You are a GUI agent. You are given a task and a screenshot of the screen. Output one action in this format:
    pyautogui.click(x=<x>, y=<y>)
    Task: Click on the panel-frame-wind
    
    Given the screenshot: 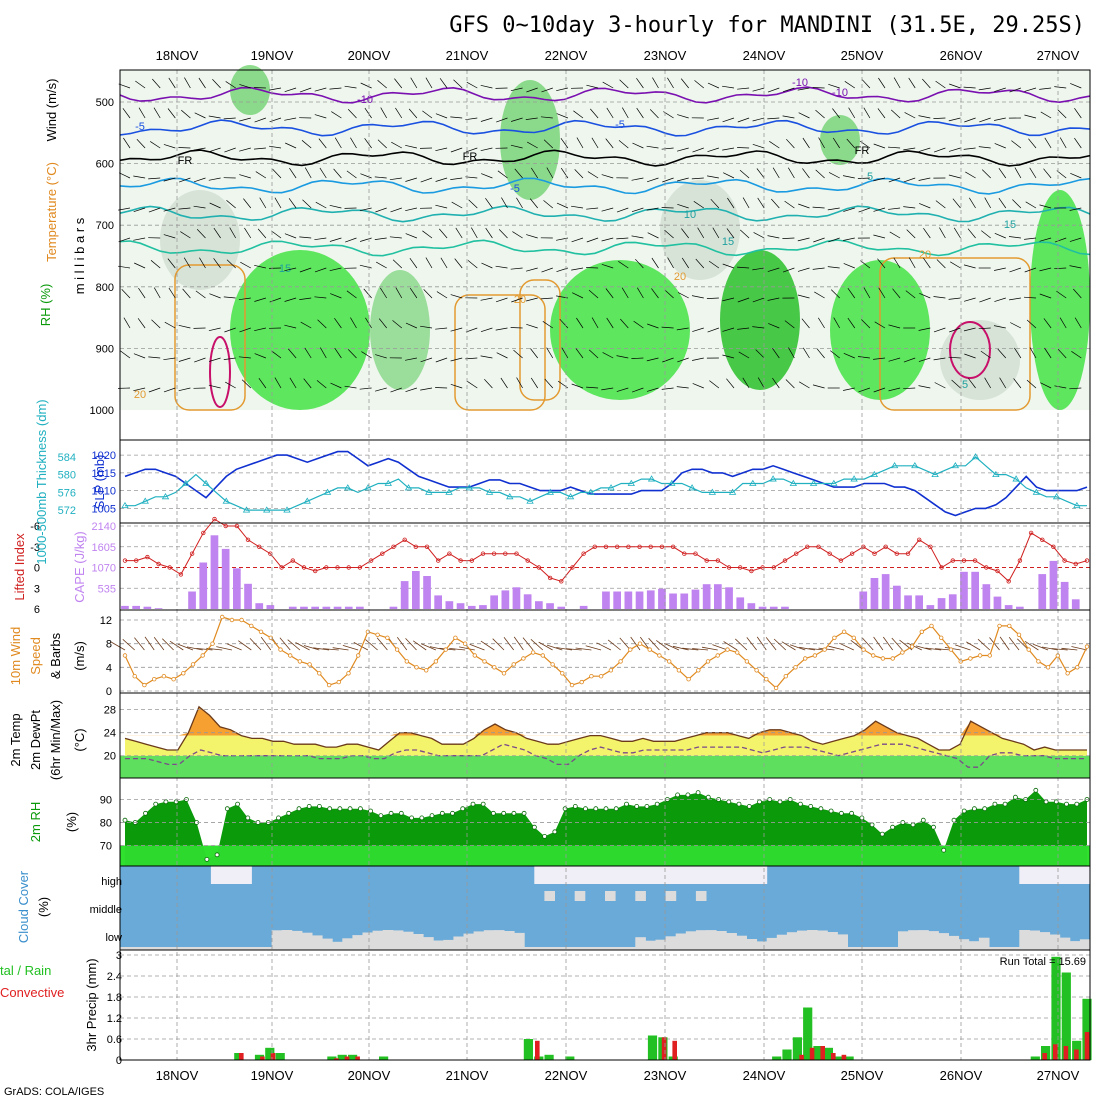 What is the action you would take?
    pyautogui.click(x=605, y=651)
    